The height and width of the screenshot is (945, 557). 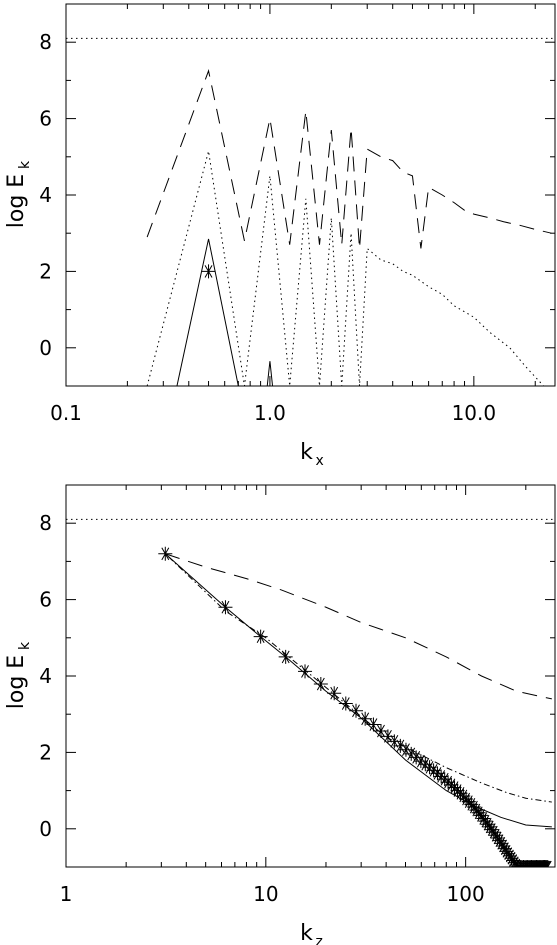 What do you see at coordinates (319, 939) in the screenshot?
I see `x-axis-label-subscript: z` at bounding box center [319, 939].